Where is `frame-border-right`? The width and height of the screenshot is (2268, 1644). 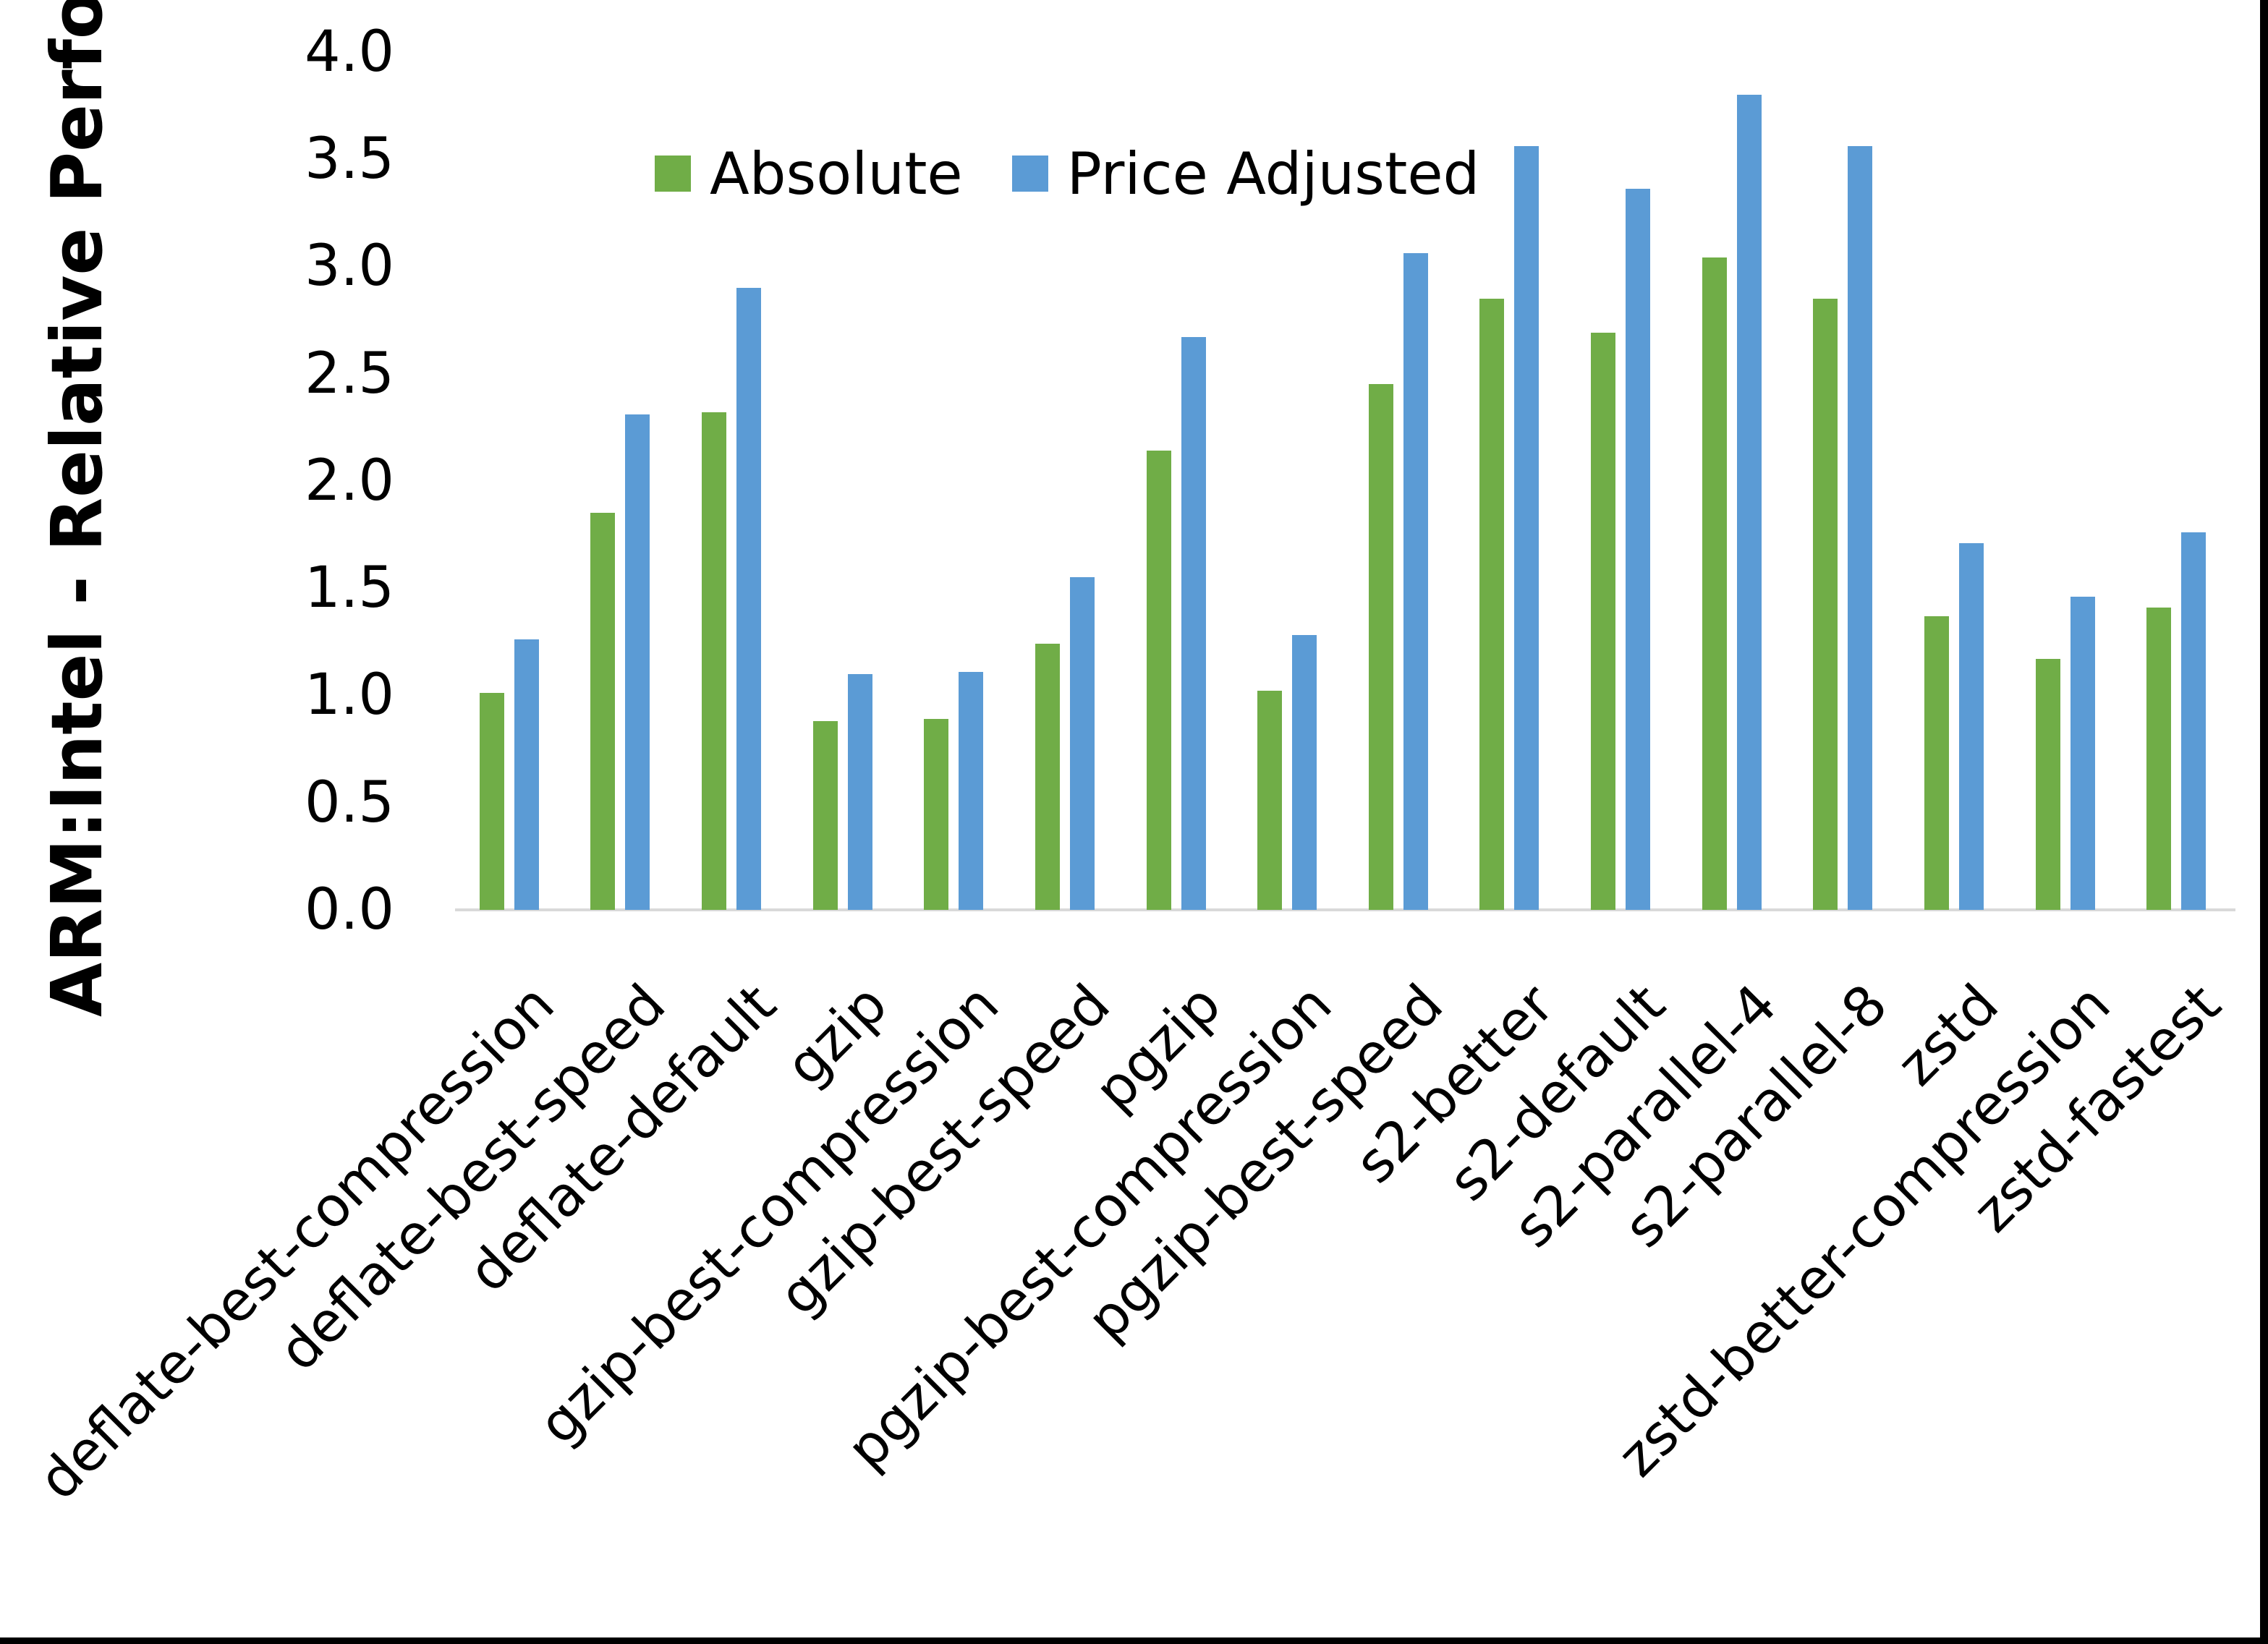
frame-border-right is located at coordinates (2264, 822).